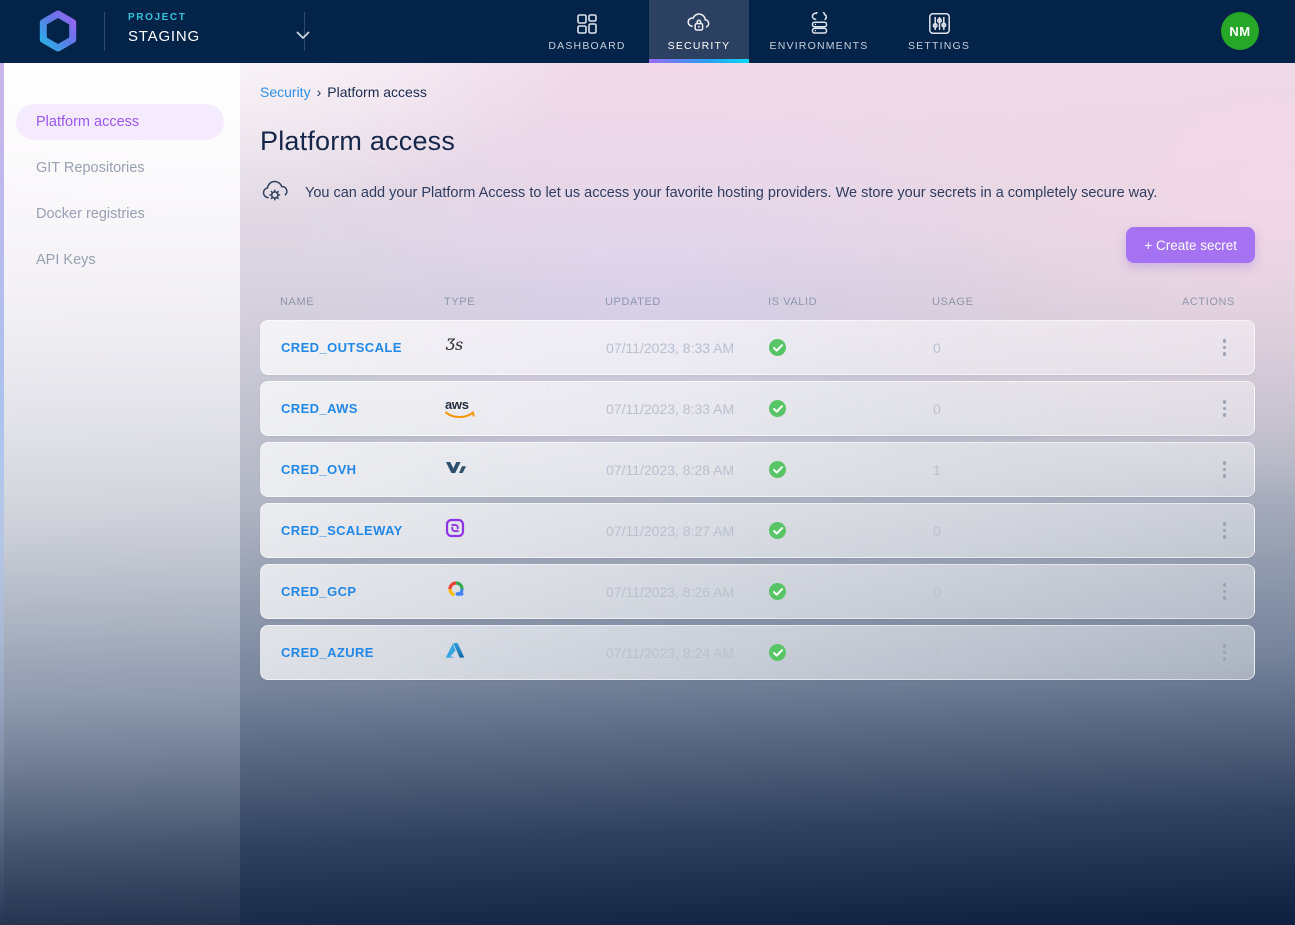 This screenshot has width=1295, height=925. I want to click on top-navigation: DASHBOARD SECURITY, so click(757, 31).